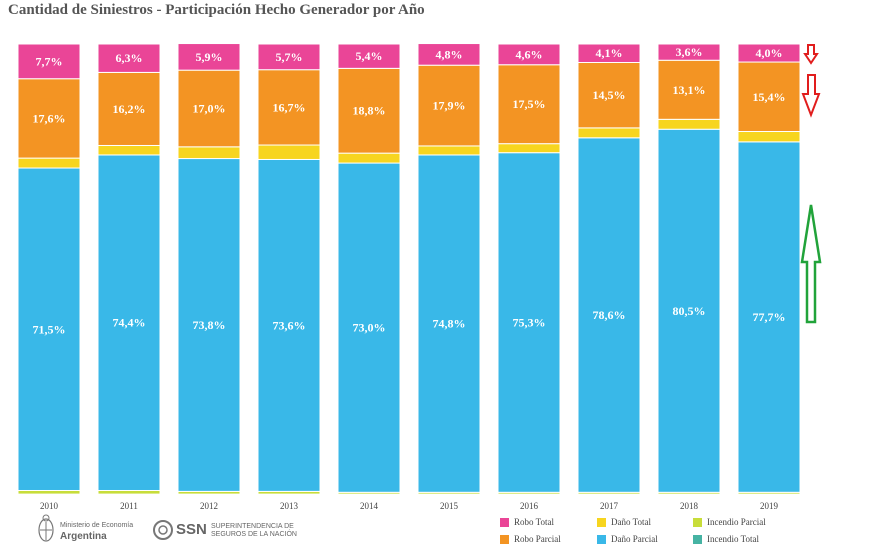  Describe the element at coordinates (49, 492) in the screenshot. I see `bar-segment-incendio-parcial-2010` at that location.